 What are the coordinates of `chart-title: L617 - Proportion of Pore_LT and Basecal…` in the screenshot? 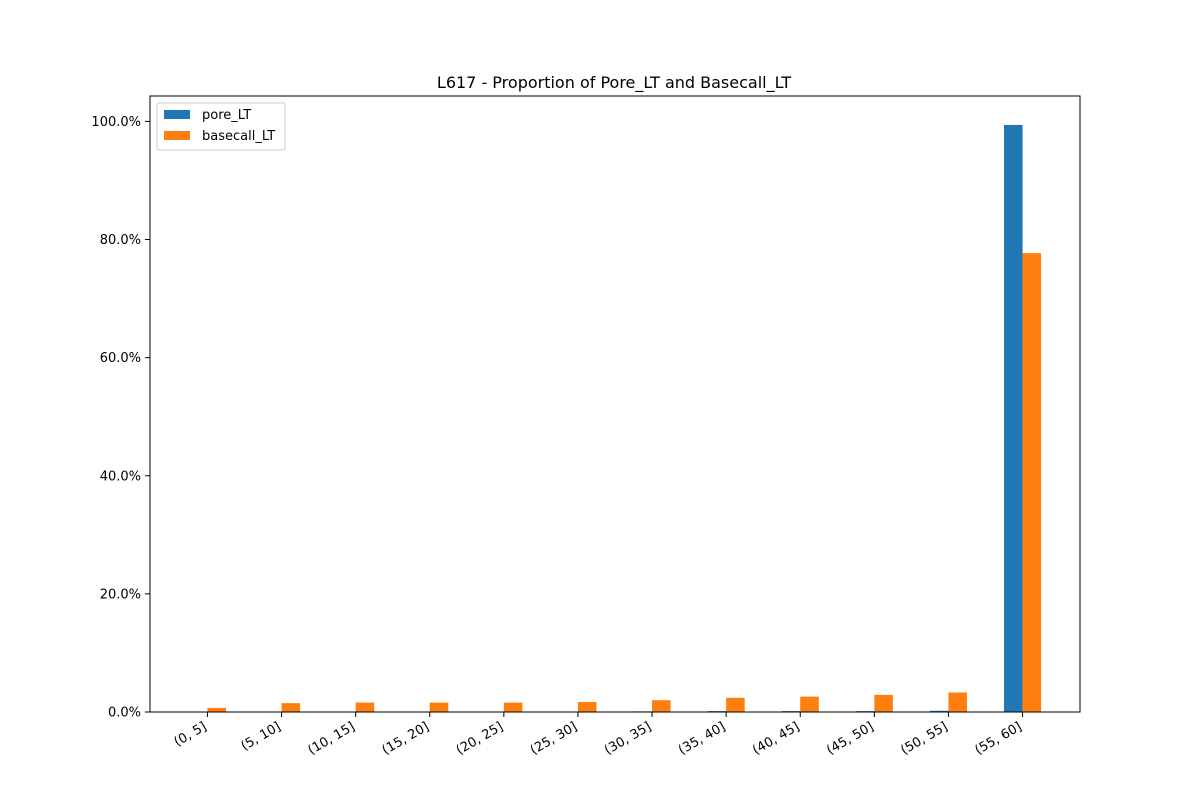 It's located at (614, 83).